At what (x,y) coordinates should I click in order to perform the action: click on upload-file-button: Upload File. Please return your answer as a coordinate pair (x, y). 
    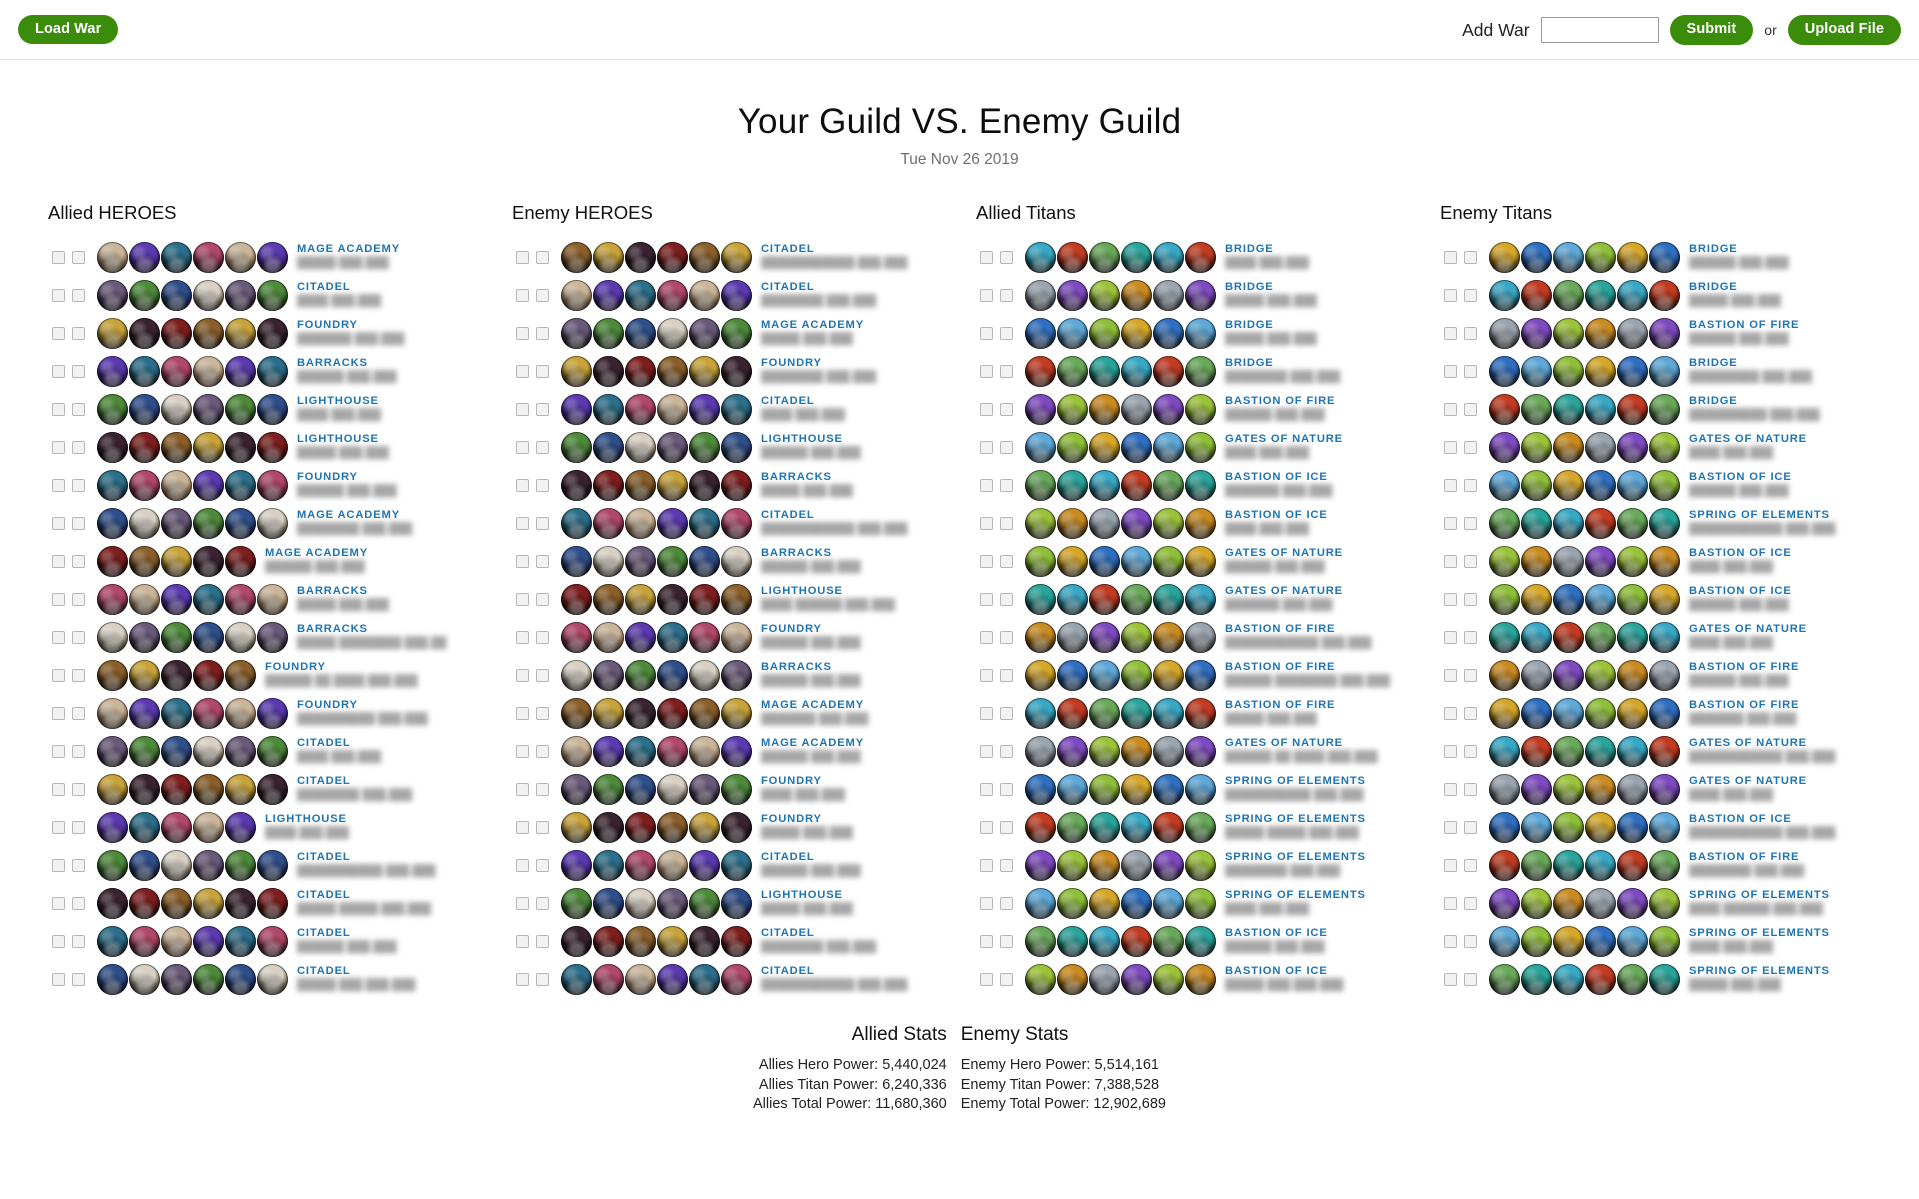
    Looking at the image, I should click on (1844, 30).